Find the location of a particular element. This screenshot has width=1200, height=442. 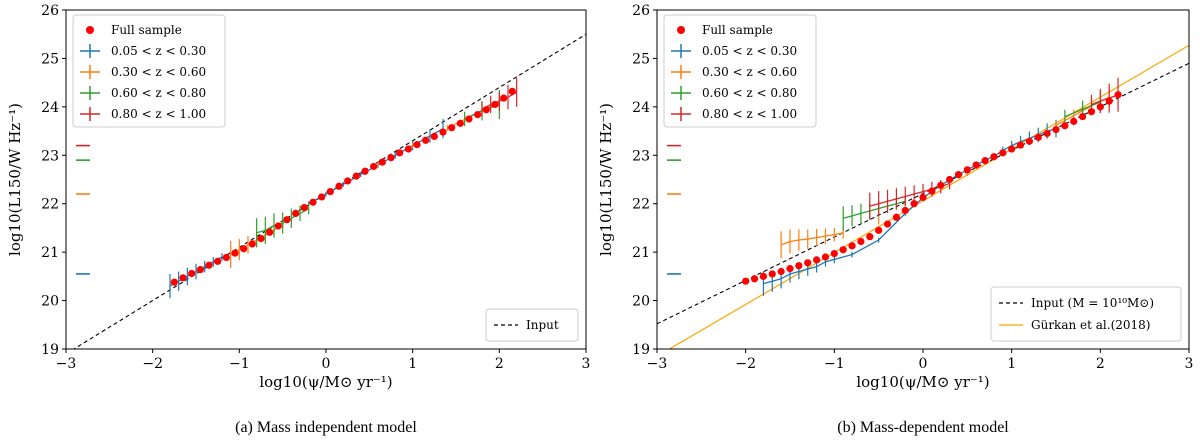

legend-label: 0.05 < z < 0.30 is located at coordinates (158, 51).